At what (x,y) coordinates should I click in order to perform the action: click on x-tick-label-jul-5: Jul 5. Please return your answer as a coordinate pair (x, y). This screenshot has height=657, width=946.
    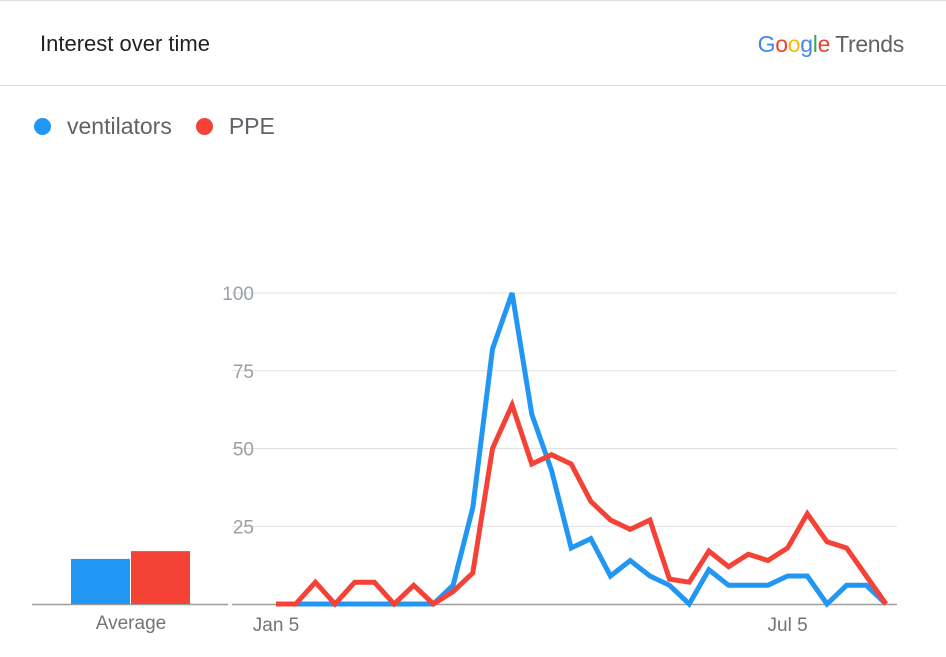
    Looking at the image, I should click on (788, 625).